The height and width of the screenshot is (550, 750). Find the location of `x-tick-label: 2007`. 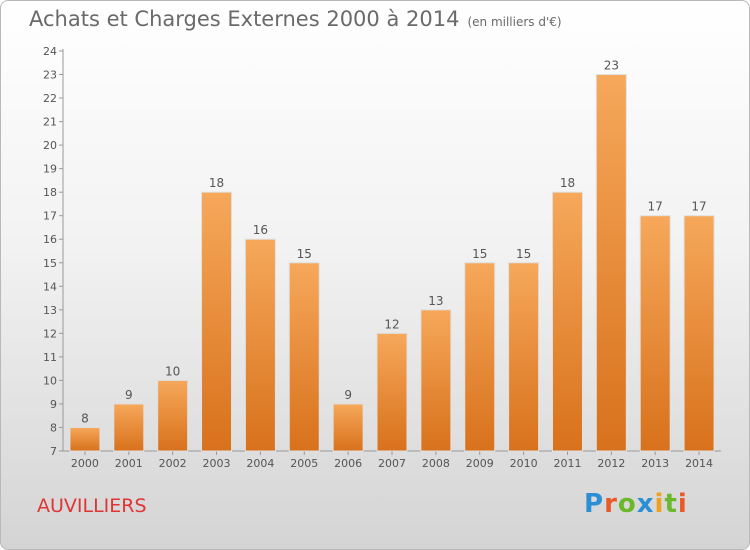

x-tick-label: 2007 is located at coordinates (392, 463).